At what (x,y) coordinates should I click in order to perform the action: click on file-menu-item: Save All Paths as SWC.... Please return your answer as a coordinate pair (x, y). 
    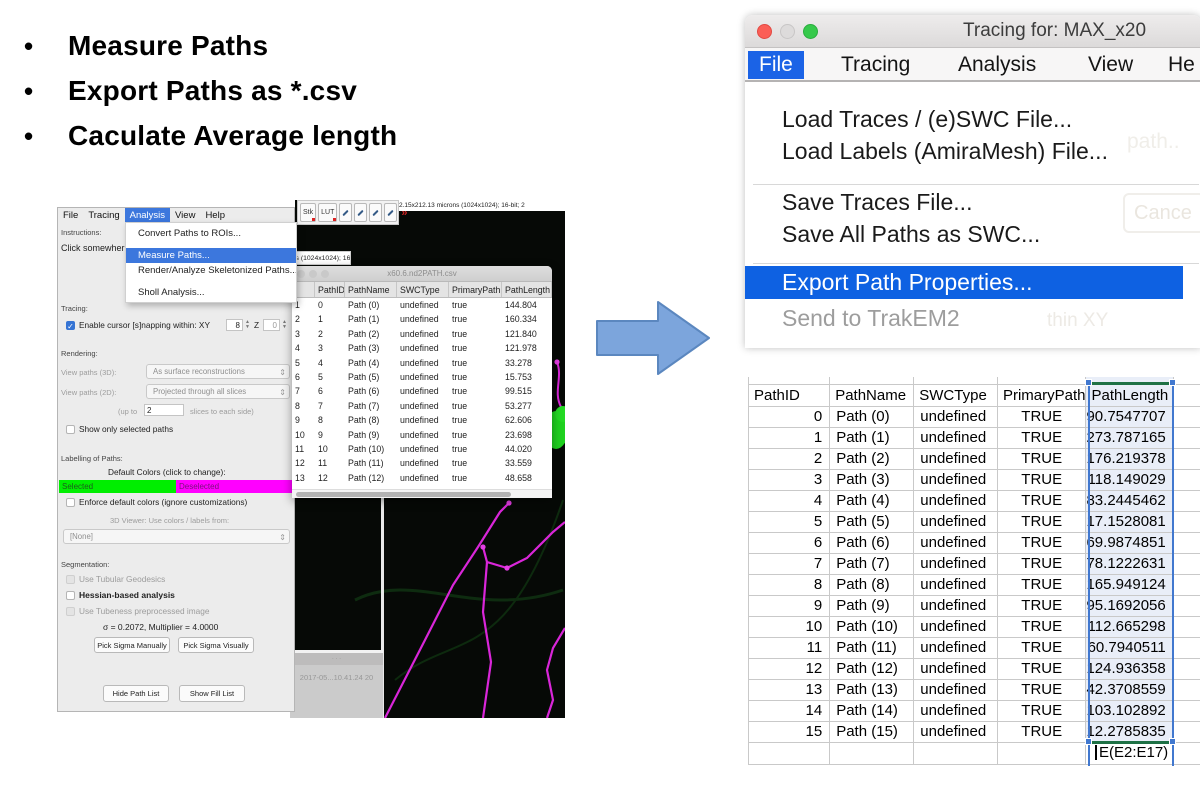
    Looking at the image, I should click on (911, 234).